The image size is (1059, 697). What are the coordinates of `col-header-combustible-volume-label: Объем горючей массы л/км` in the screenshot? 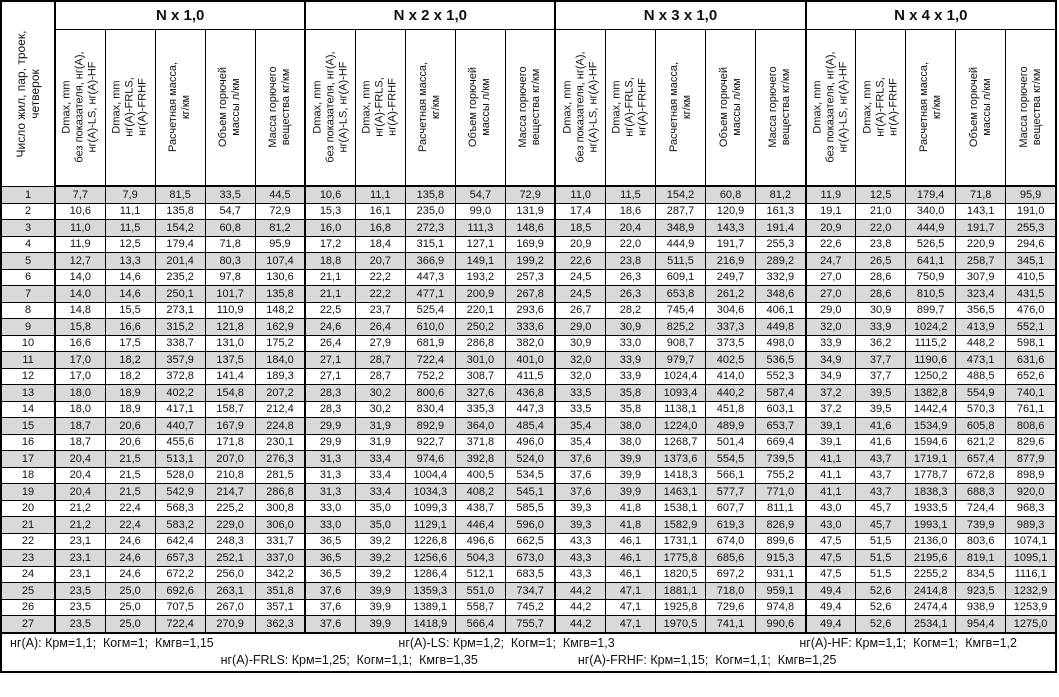 It's located at (480, 107).